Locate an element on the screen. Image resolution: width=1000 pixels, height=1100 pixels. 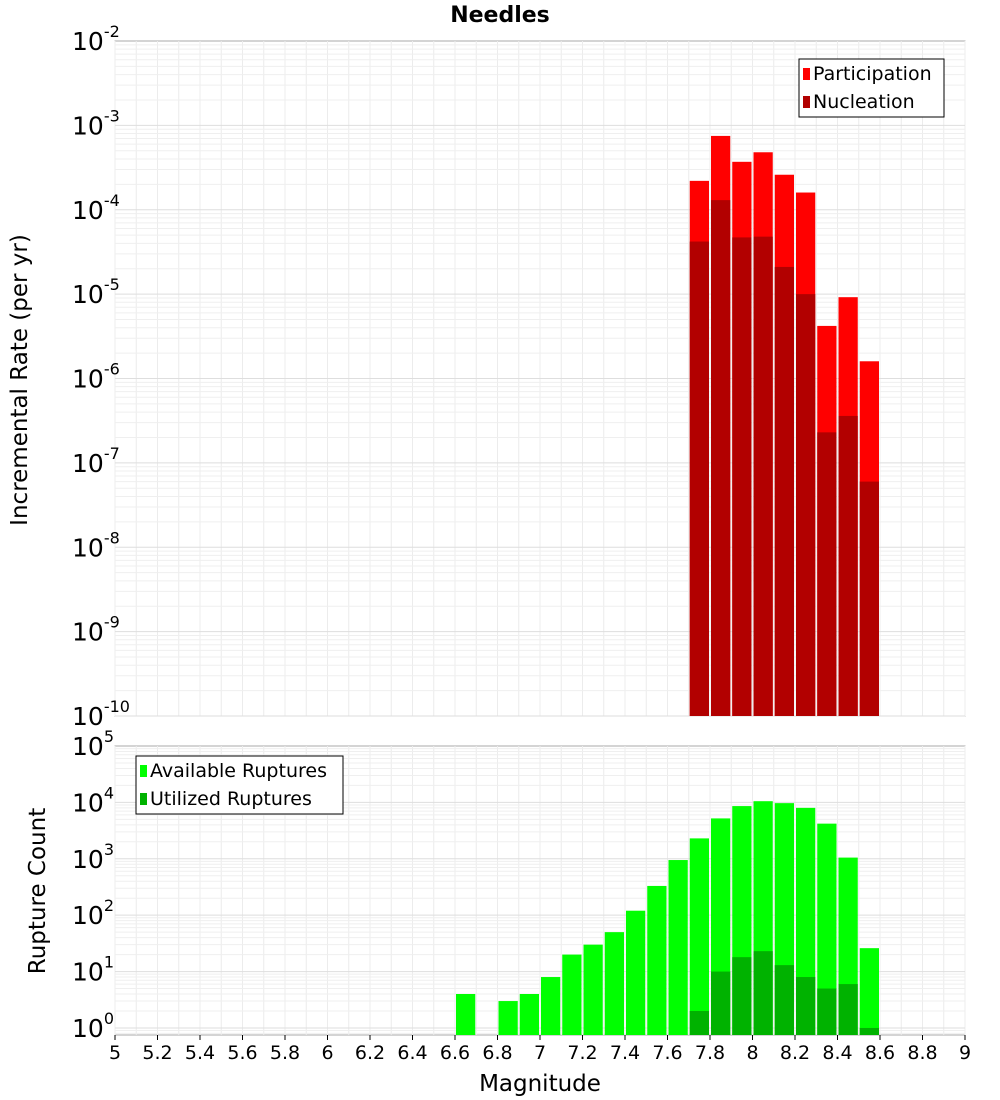
top-bars is located at coordinates (784, 426).